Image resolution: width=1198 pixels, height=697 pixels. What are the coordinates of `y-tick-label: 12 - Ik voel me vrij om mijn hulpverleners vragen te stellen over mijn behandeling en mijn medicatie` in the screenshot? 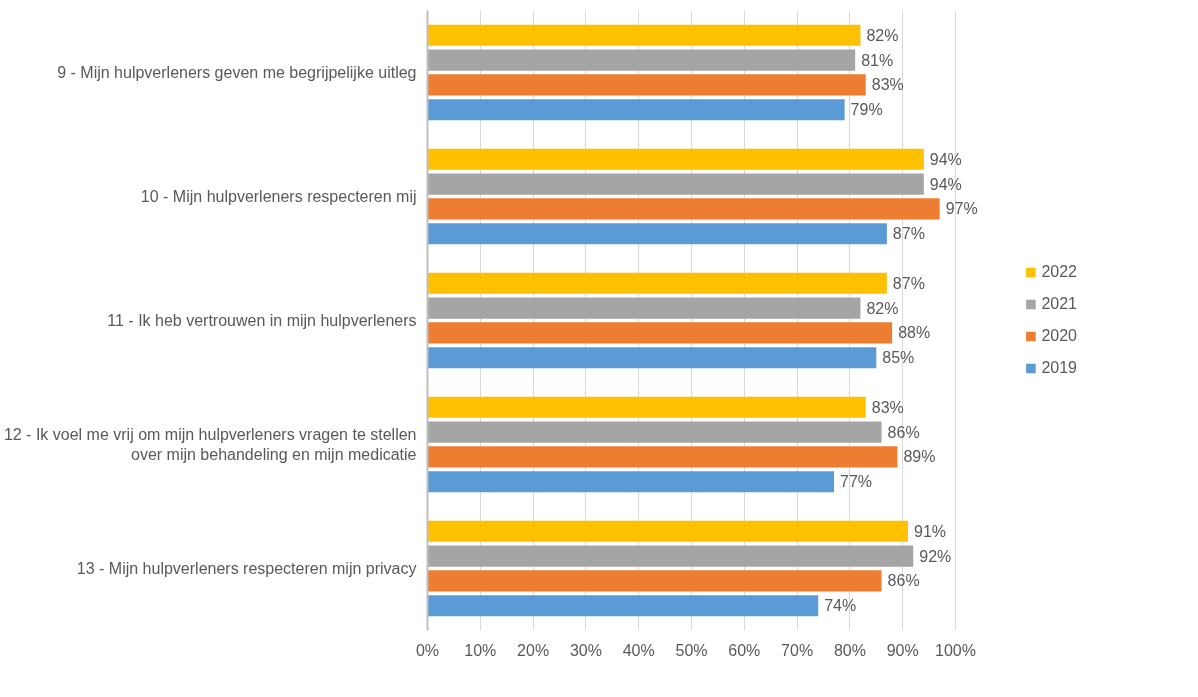 It's located at (210, 444).